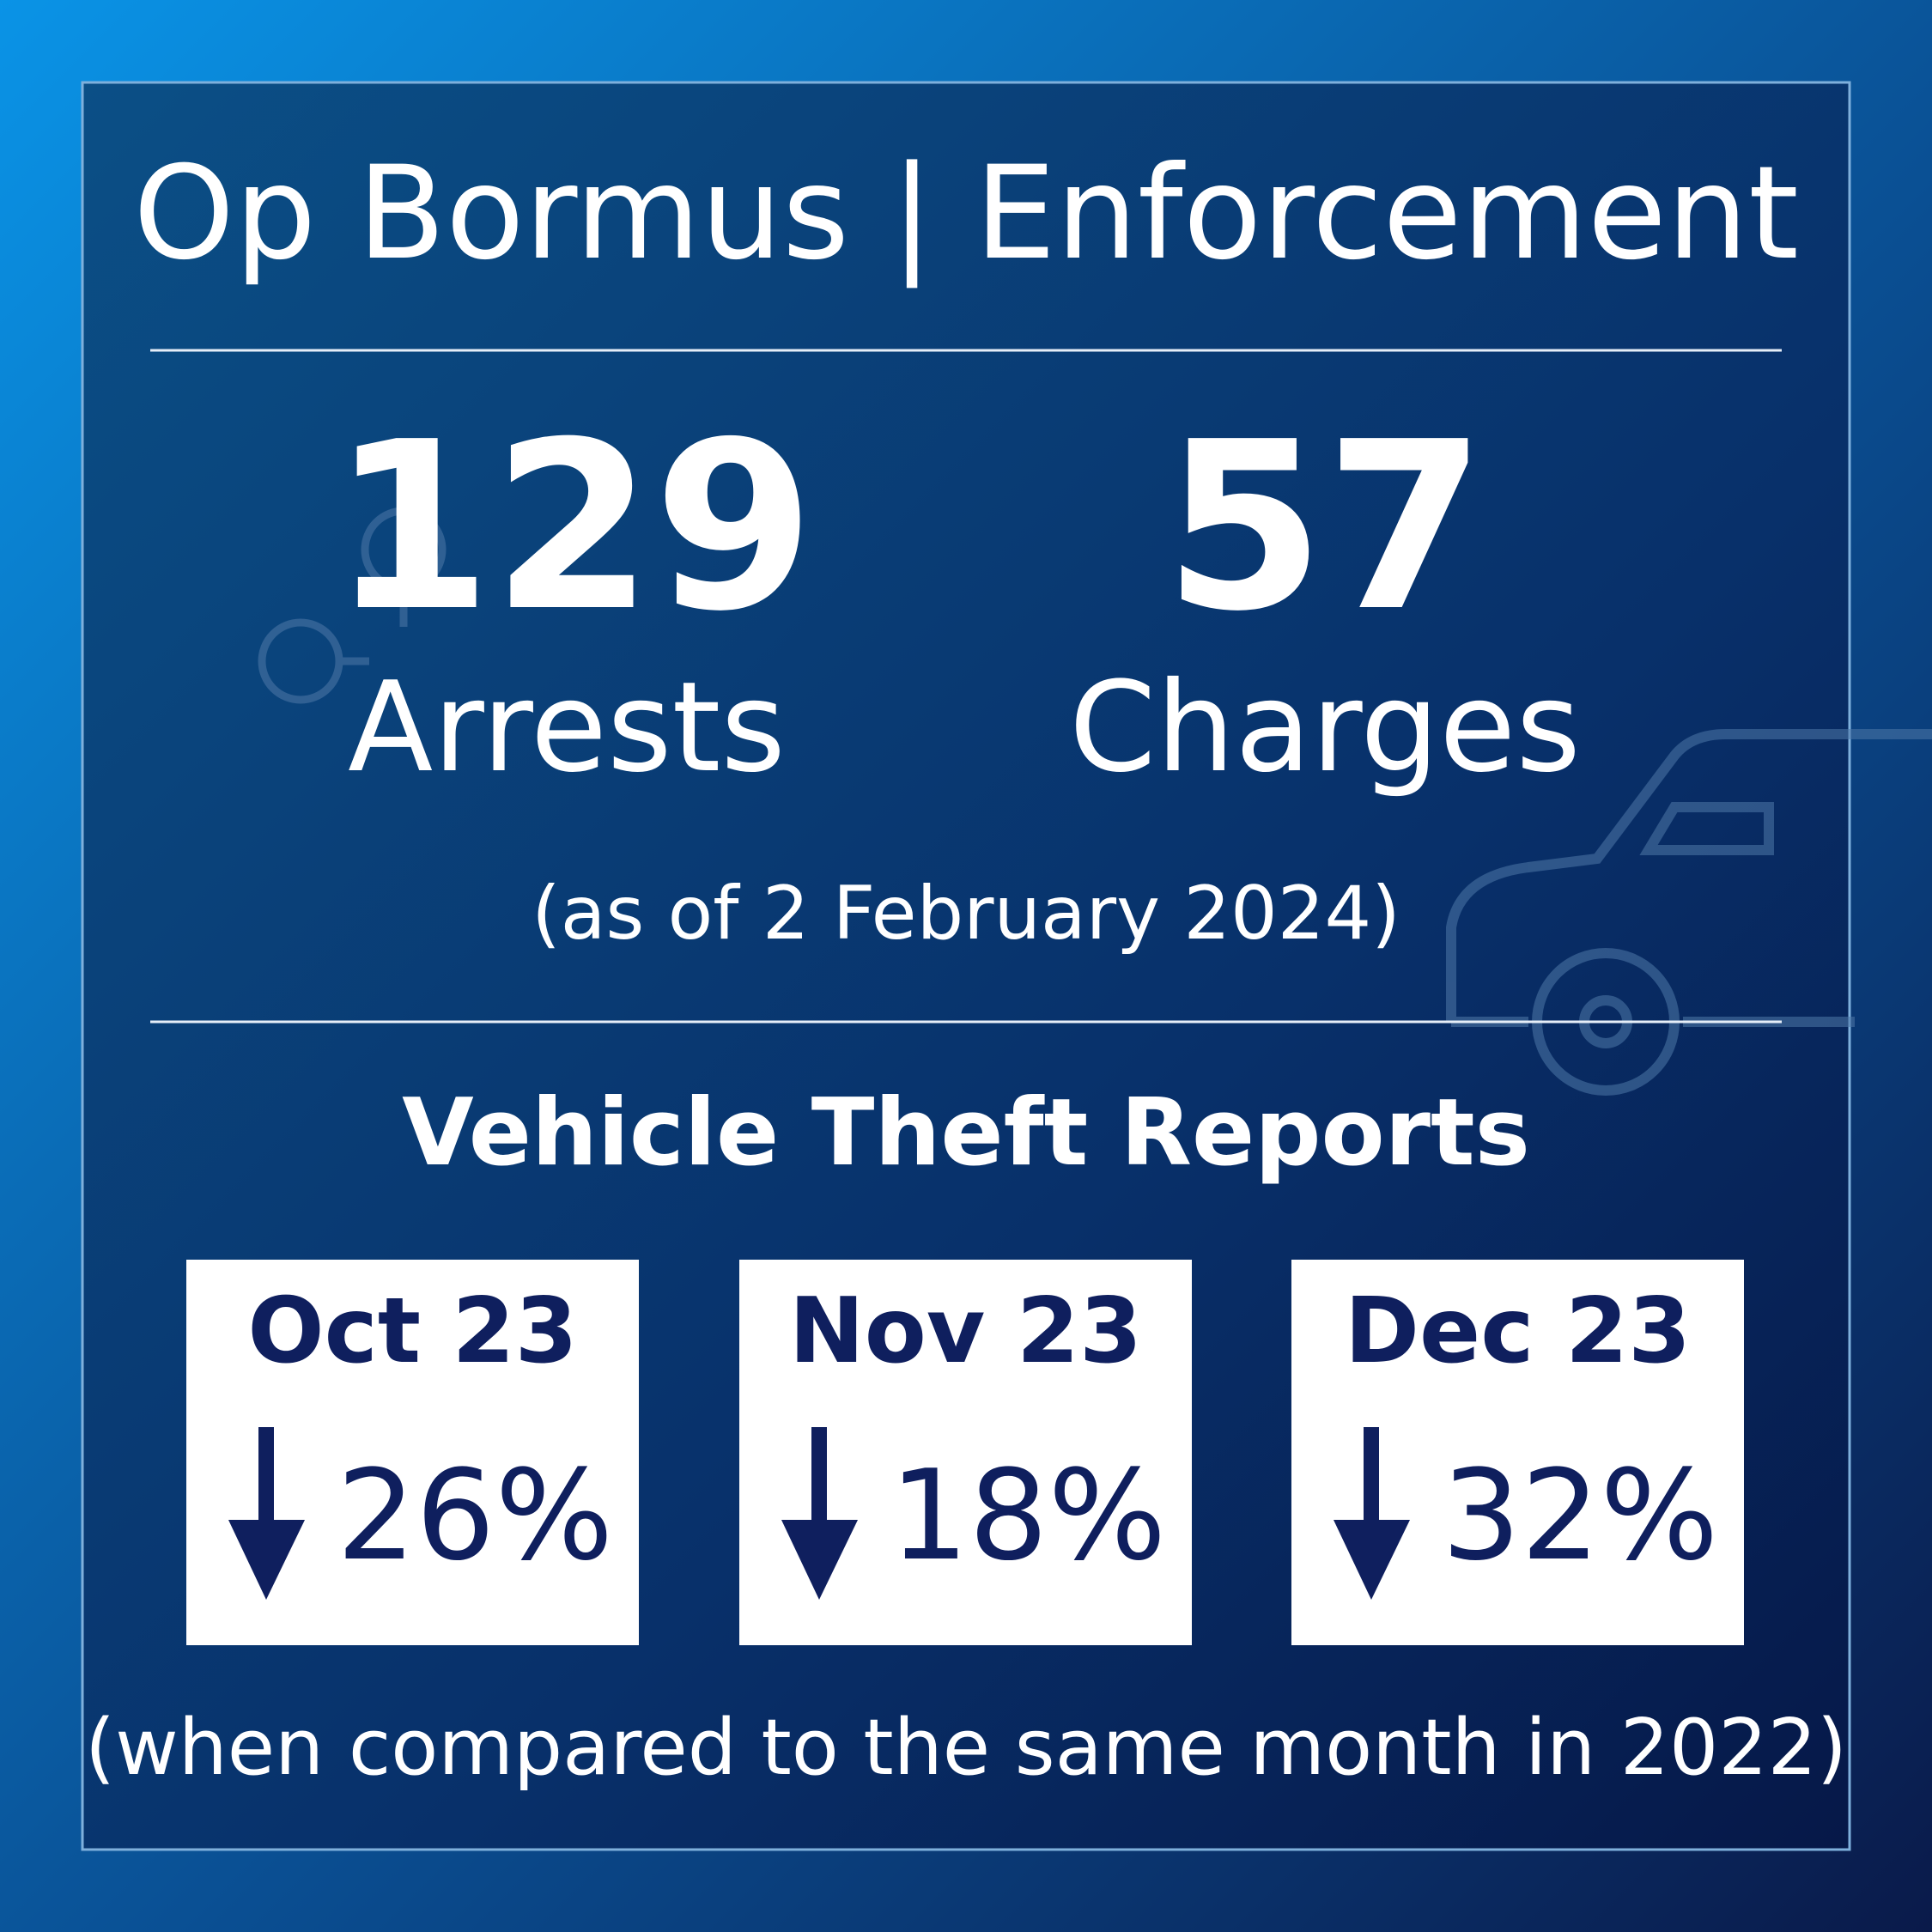 This screenshot has width=1932, height=1932. Describe the element at coordinates (1518, 1331) in the screenshot. I see `card-month: Dec 23` at that location.